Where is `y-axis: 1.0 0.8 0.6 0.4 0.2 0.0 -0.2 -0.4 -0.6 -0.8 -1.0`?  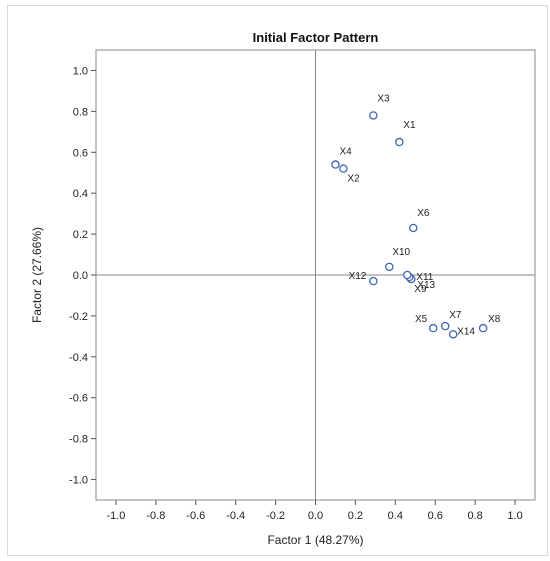
y-axis: 1.0 0.8 0.6 0.4 0.2 0.0 -0.2 -0.4 -0.6 -0.8 -1.0 is located at coordinates (82, 276).